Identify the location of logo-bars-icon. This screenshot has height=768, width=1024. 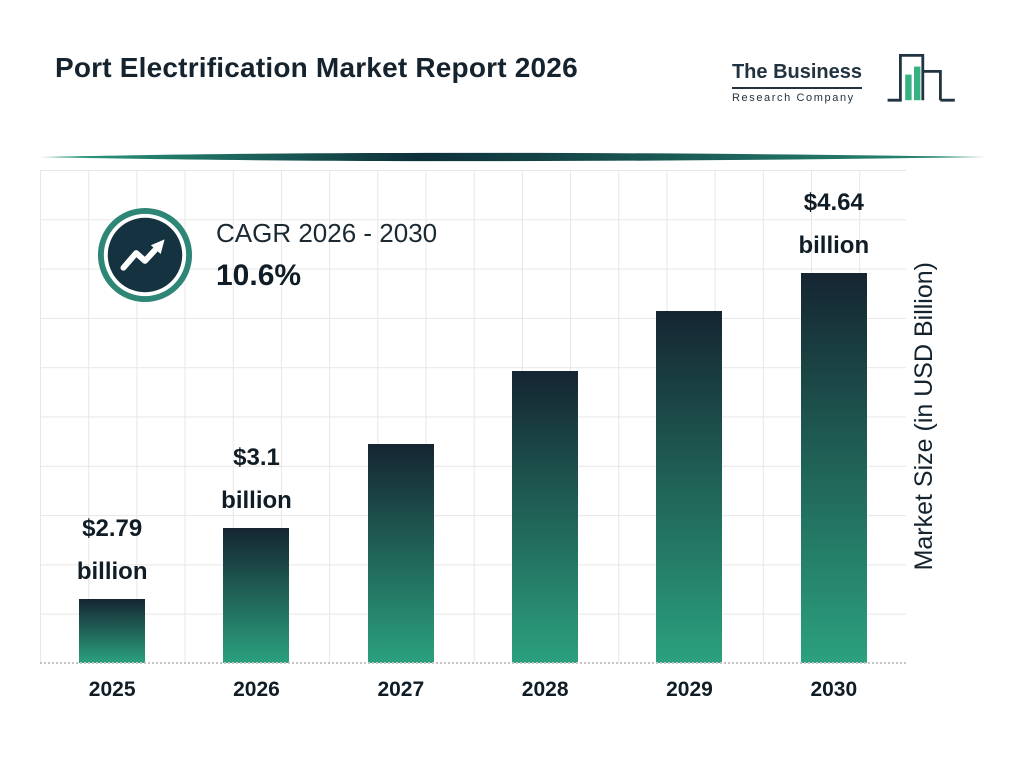
(921, 78).